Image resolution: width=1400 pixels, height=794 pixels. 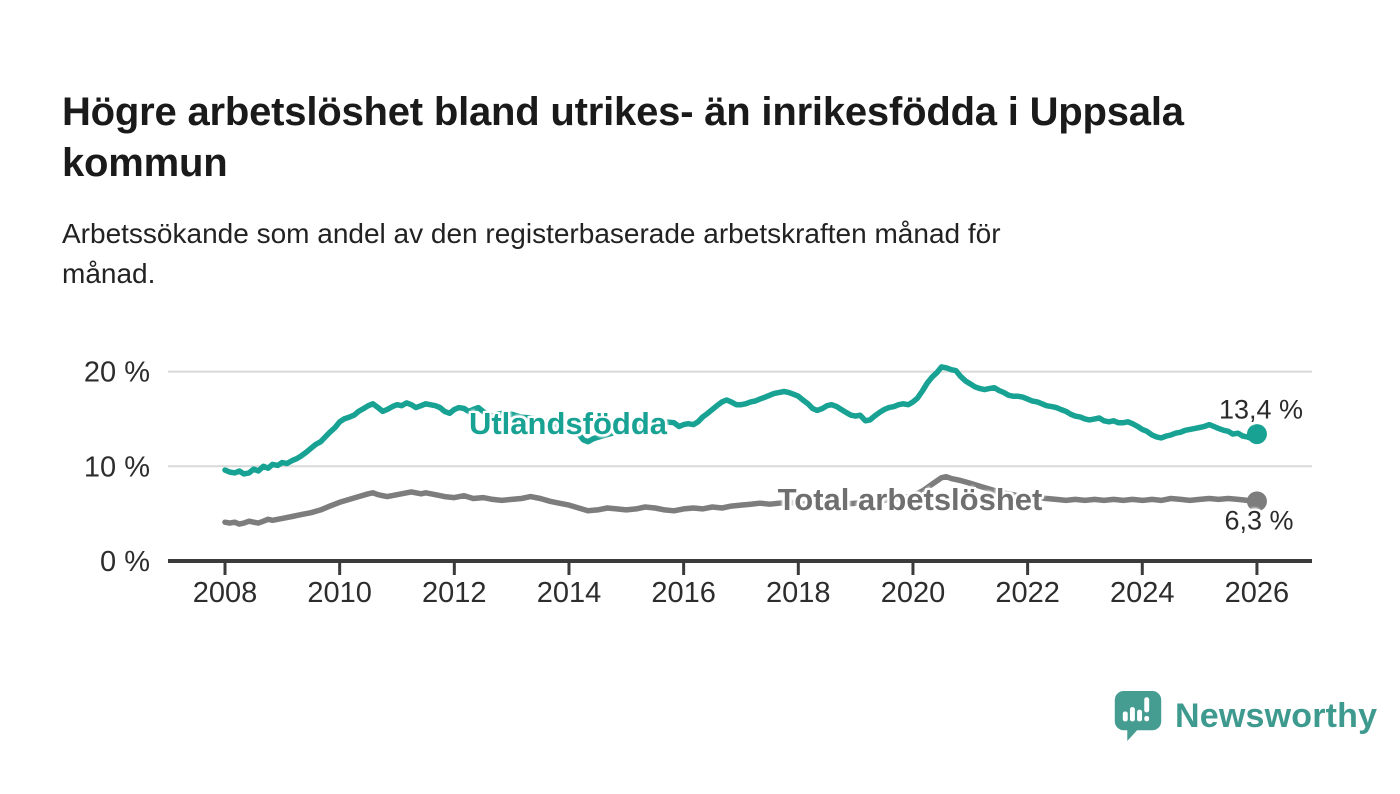 What do you see at coordinates (1125, 716) in the screenshot?
I see `bar-small` at bounding box center [1125, 716].